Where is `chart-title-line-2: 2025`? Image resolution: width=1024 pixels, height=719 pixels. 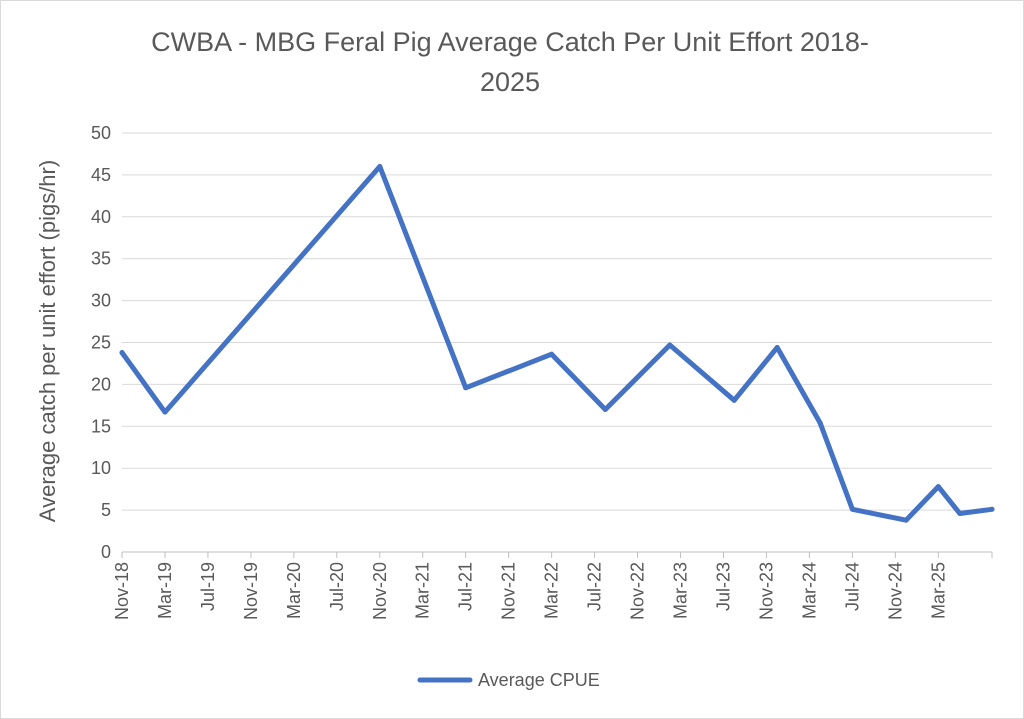 chart-title-line-2: 2025 is located at coordinates (510, 82).